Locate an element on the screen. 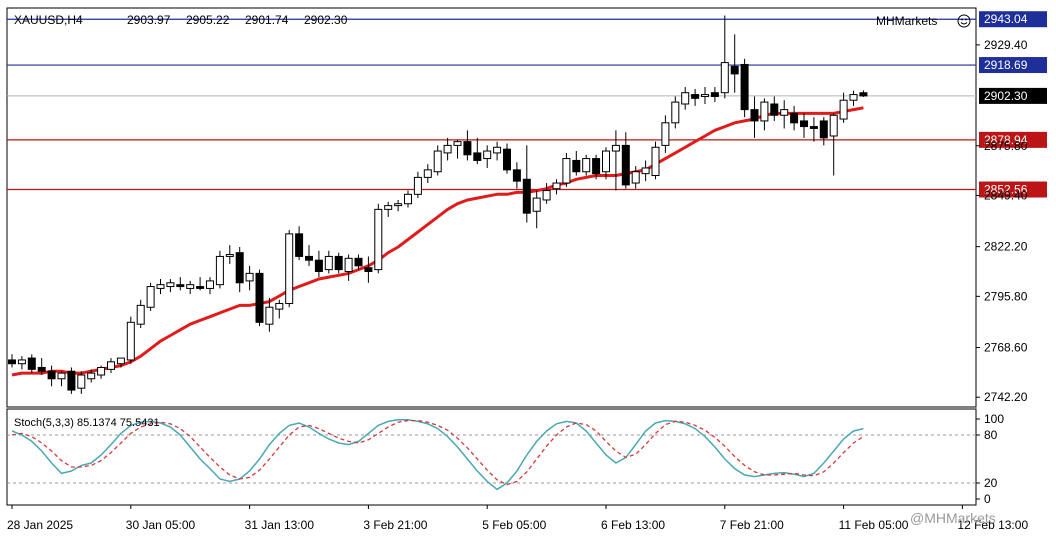  y-tick-label-0: 2742.20 is located at coordinates (1006, 397).